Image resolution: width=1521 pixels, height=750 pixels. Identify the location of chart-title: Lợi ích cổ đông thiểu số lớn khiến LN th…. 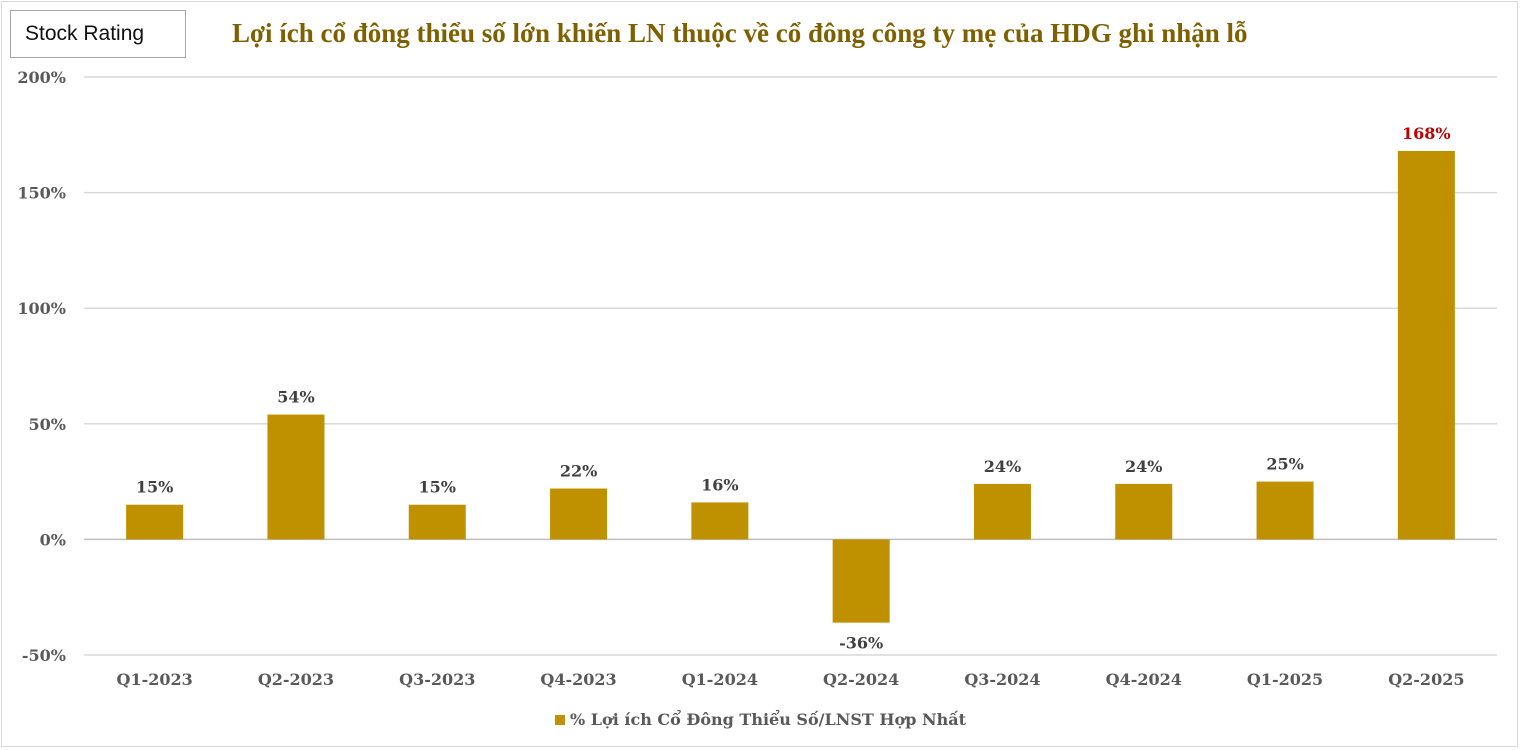
(740, 33).